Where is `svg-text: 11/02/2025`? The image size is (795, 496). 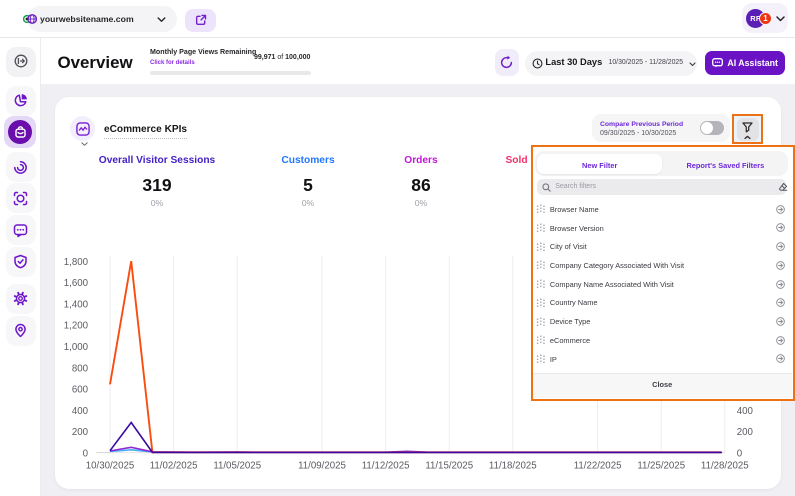
svg-text: 11/02/2025 is located at coordinates (174, 466).